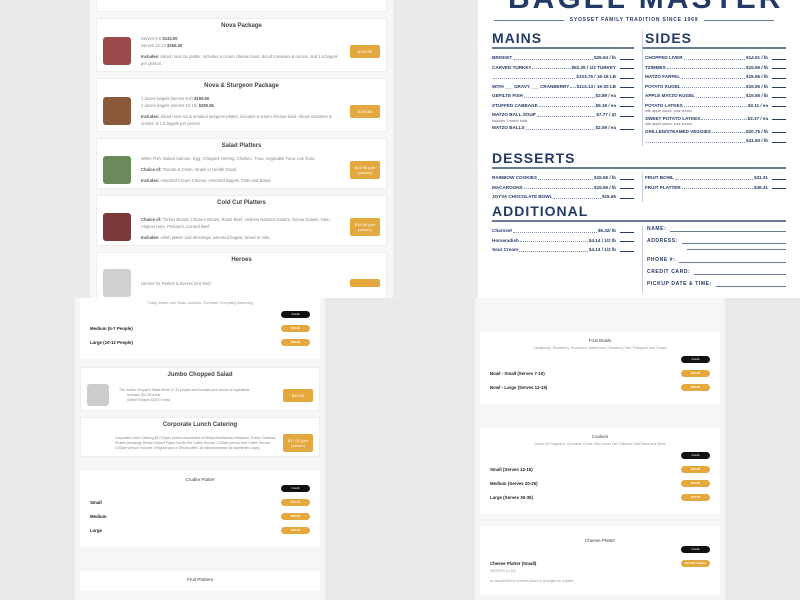 The width and height of the screenshot is (800, 600). Describe the element at coordinates (602, 240) in the screenshot. I see `menu-item-price: $4.14 / 1/2 lb` at that location.